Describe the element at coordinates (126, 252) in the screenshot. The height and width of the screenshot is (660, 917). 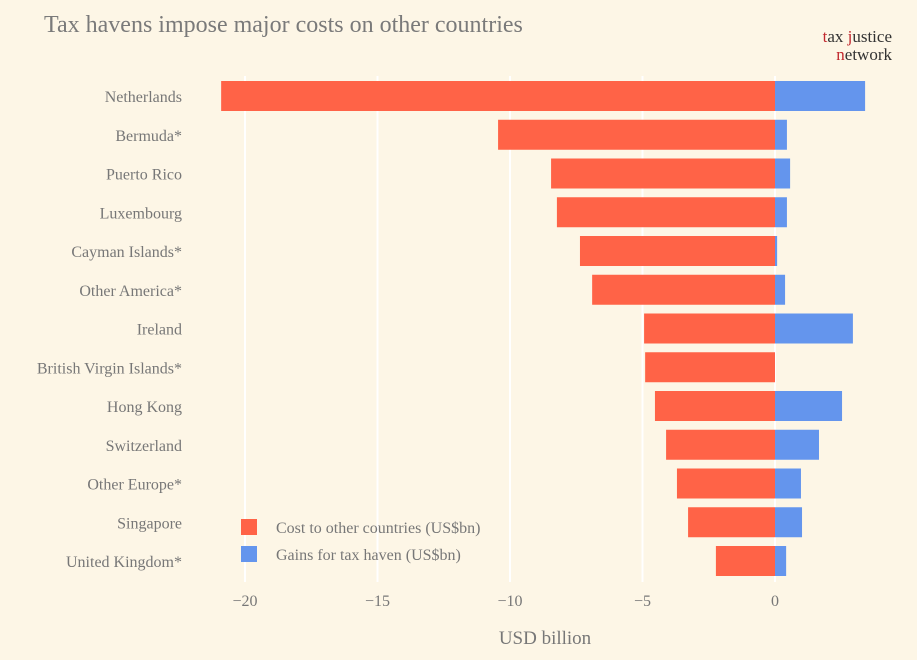
I see `y-tick-label: Cayman Islands*` at that location.